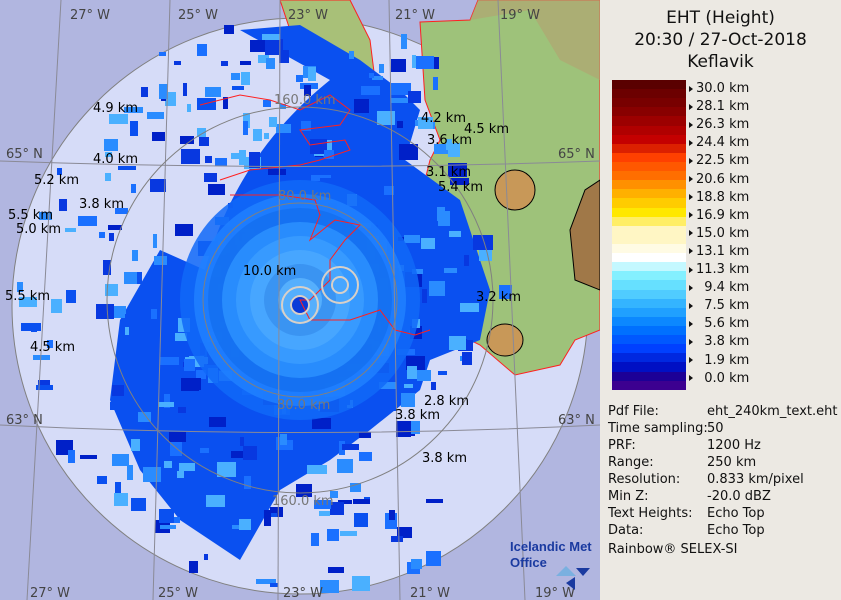 This screenshot has width=841, height=600. Describe the element at coordinates (304, 301) in the screenshot. I see `range-labels: 80.0 km 160.0 km 80.0 km 160.0 km` at that location.